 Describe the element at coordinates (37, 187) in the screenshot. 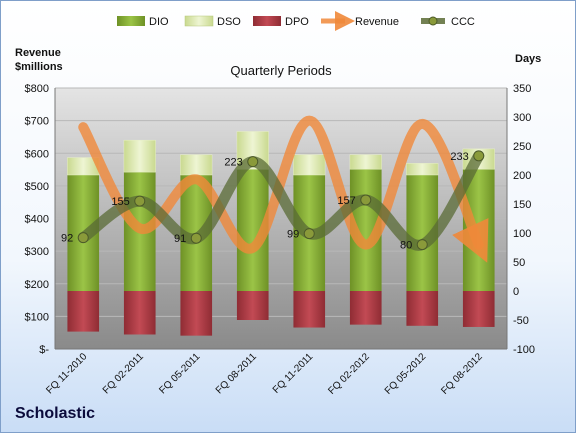

I see `left-tick-label: $500` at that location.